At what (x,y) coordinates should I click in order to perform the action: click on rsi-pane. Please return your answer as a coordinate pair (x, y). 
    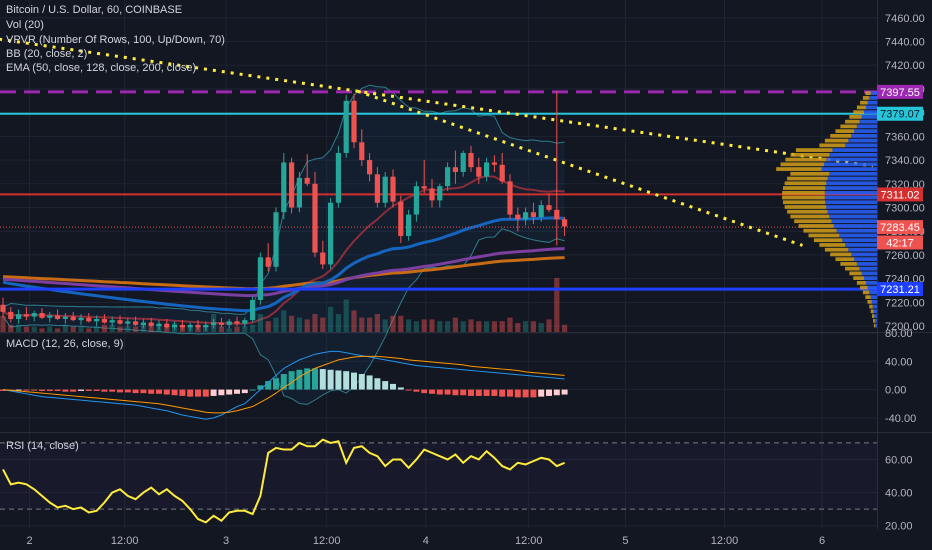
    Looking at the image, I should click on (438, 481).